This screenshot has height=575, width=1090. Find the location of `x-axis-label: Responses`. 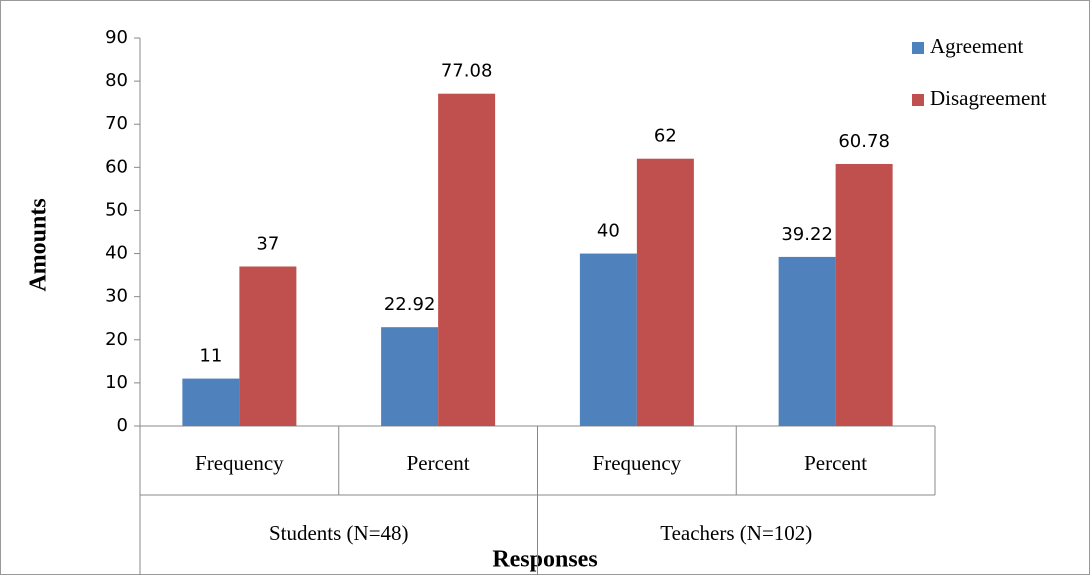

x-axis-label: Responses is located at coordinates (544, 560).